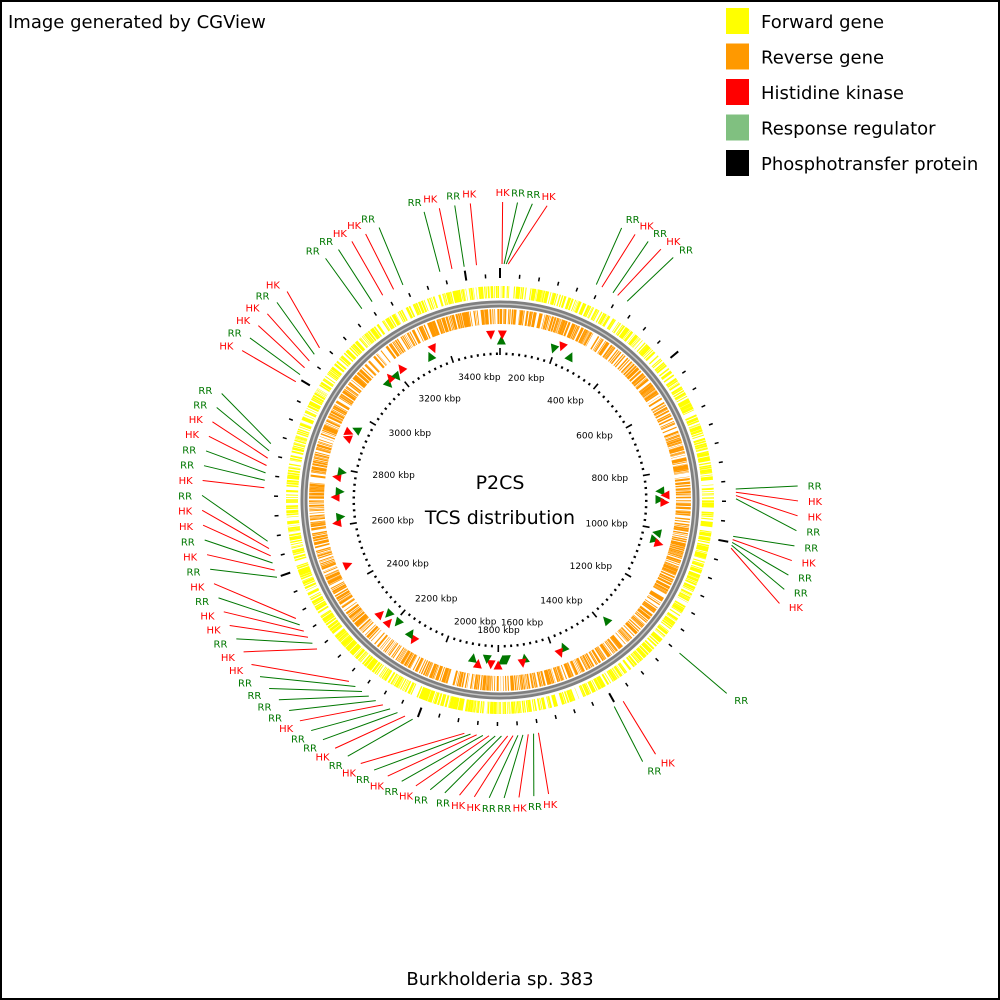  Describe the element at coordinates (594, 436) in the screenshot. I see `scale-label: 600 kbp` at that location.